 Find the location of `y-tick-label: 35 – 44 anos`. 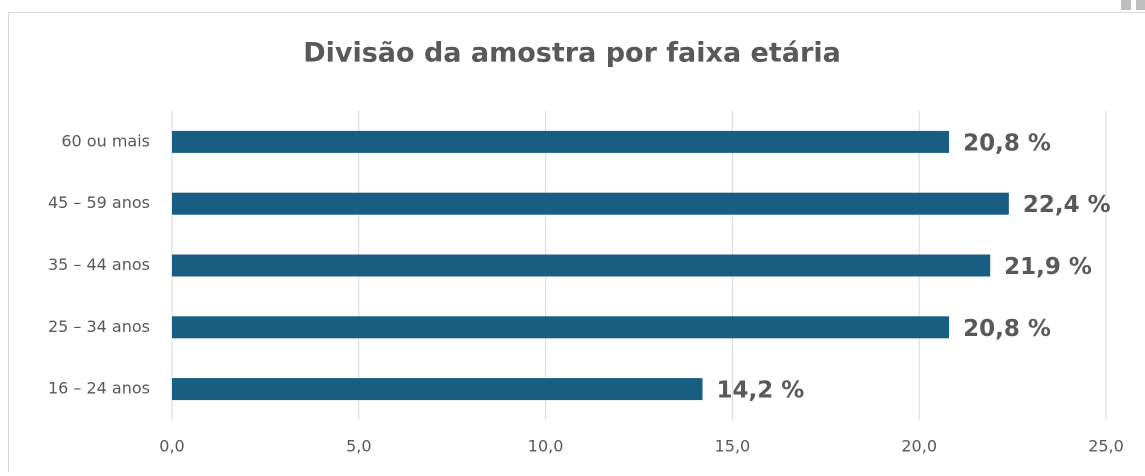

y-tick-label: 35 – 44 anos is located at coordinates (99, 264).